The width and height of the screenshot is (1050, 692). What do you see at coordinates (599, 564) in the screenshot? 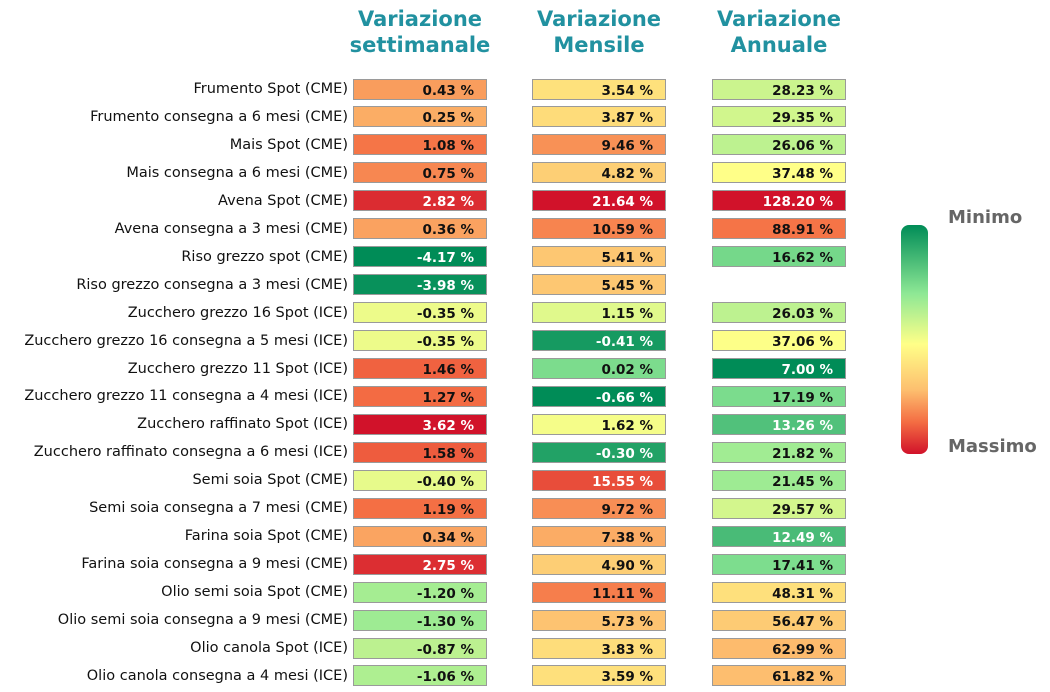
I see `heatmap-cell: 4.90 %` at bounding box center [599, 564].